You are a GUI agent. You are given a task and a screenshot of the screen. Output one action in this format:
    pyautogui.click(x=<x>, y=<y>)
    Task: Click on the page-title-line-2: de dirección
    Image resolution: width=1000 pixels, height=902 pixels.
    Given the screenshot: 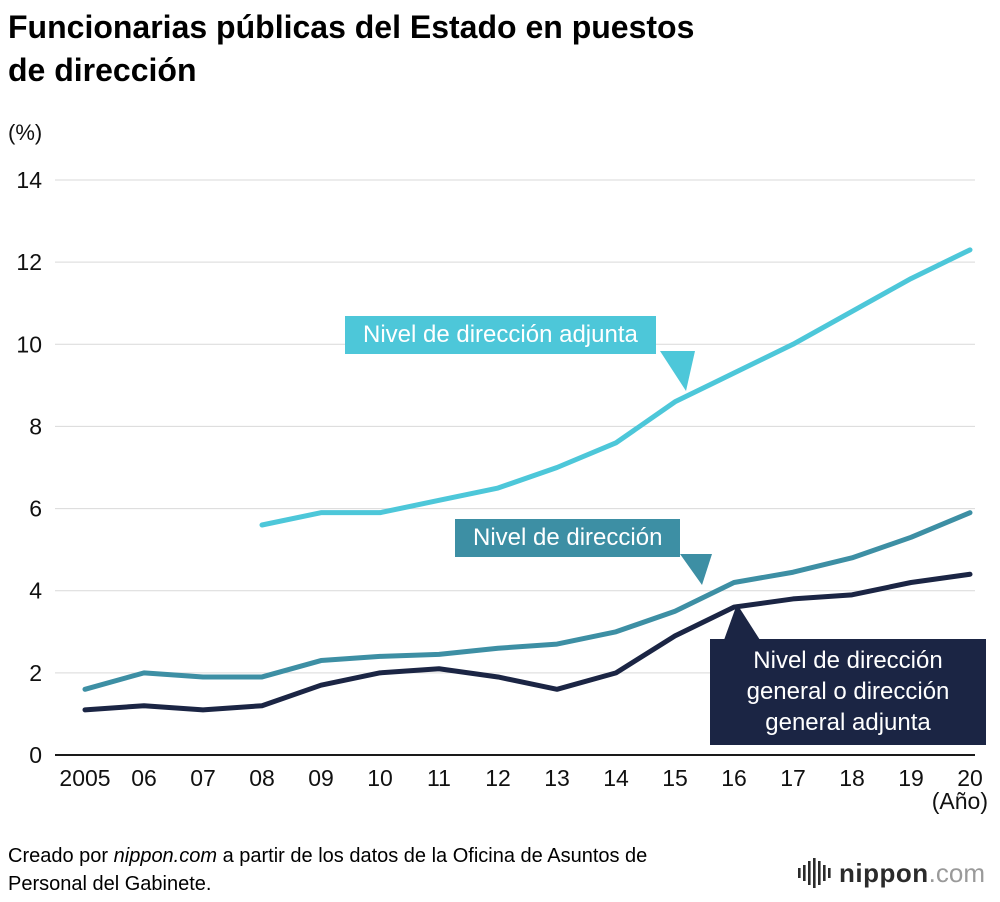 What is the action you would take?
    pyautogui.click(x=102, y=69)
    